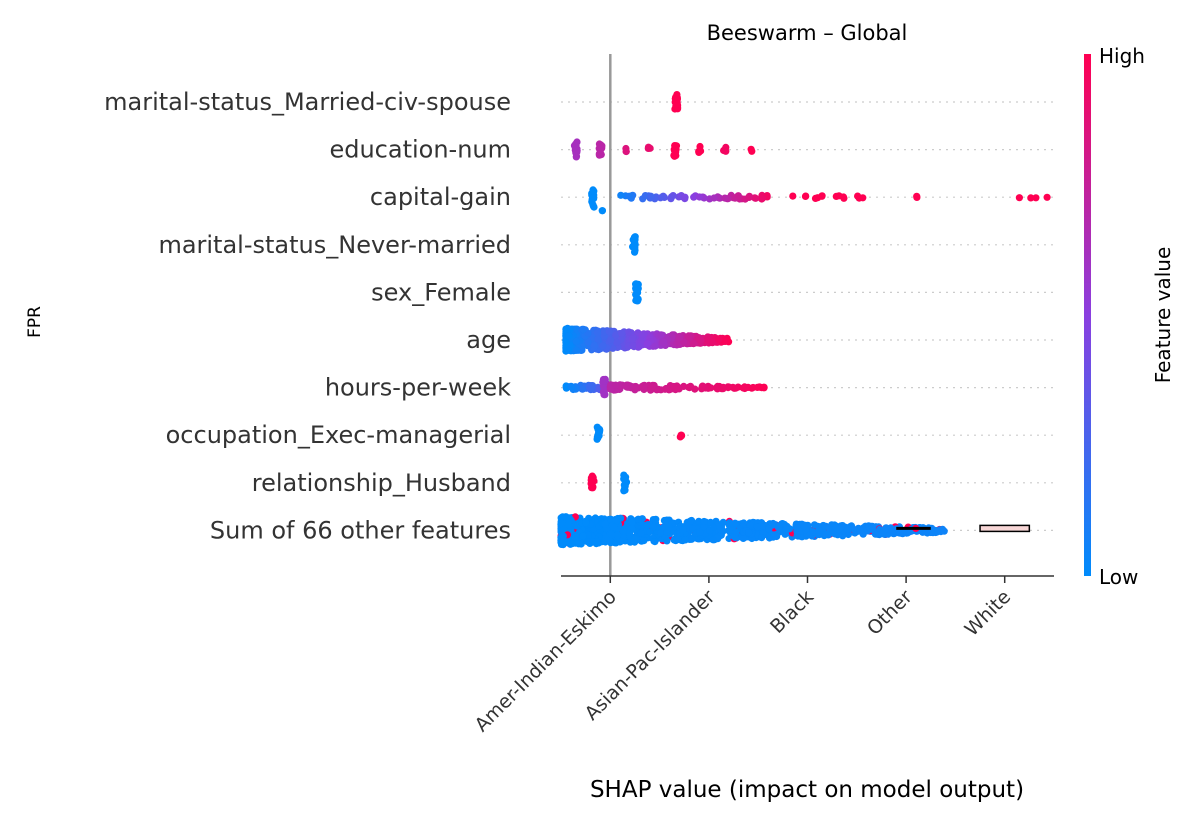  Describe the element at coordinates (441, 292) in the screenshot. I see `feature-label: sex_Female` at that location.